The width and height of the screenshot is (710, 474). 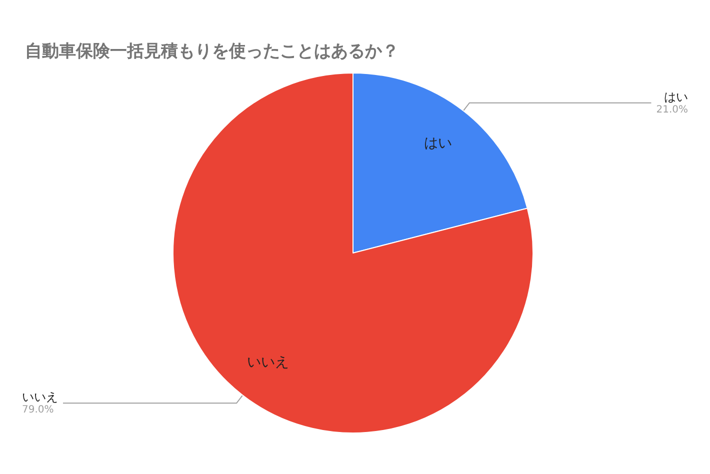 I want to click on chart-title: 自動車保険一括見積もりを使ったことはあるか？, so click(x=212, y=52).